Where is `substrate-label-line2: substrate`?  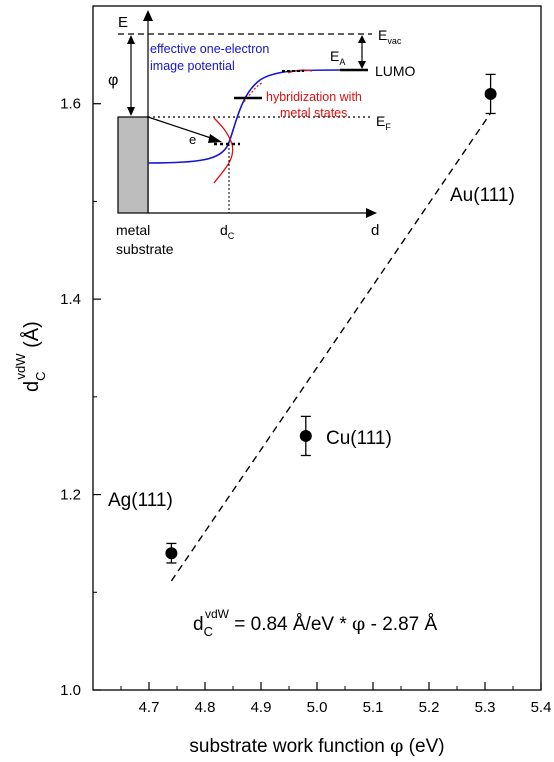 substrate-label-line2: substrate is located at coordinates (145, 249).